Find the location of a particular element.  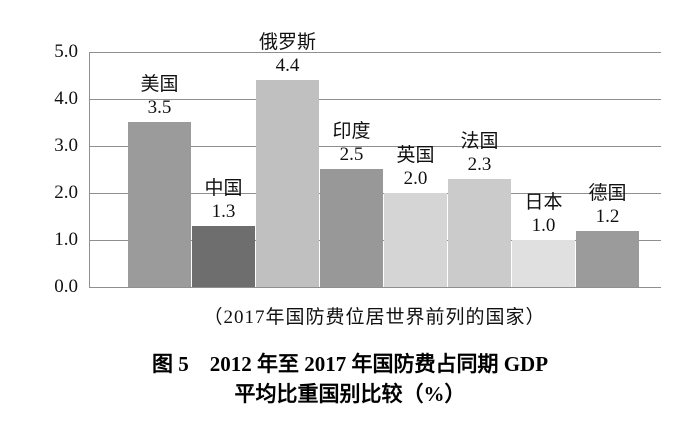

bar-label-5: 英国 2.0 is located at coordinates (416, 167).